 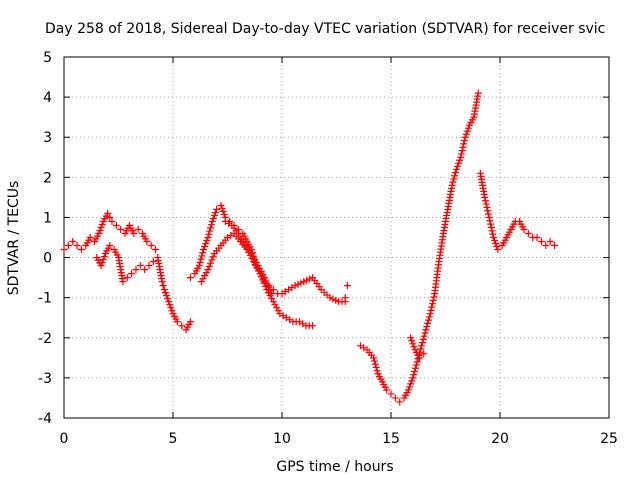 I want to click on y-tick-label: 5, so click(x=47, y=58).